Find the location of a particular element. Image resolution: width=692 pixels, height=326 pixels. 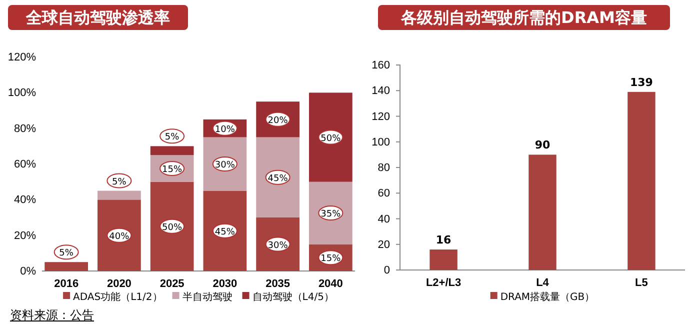

y-tick-label: 40 is located at coordinates (384, 219).